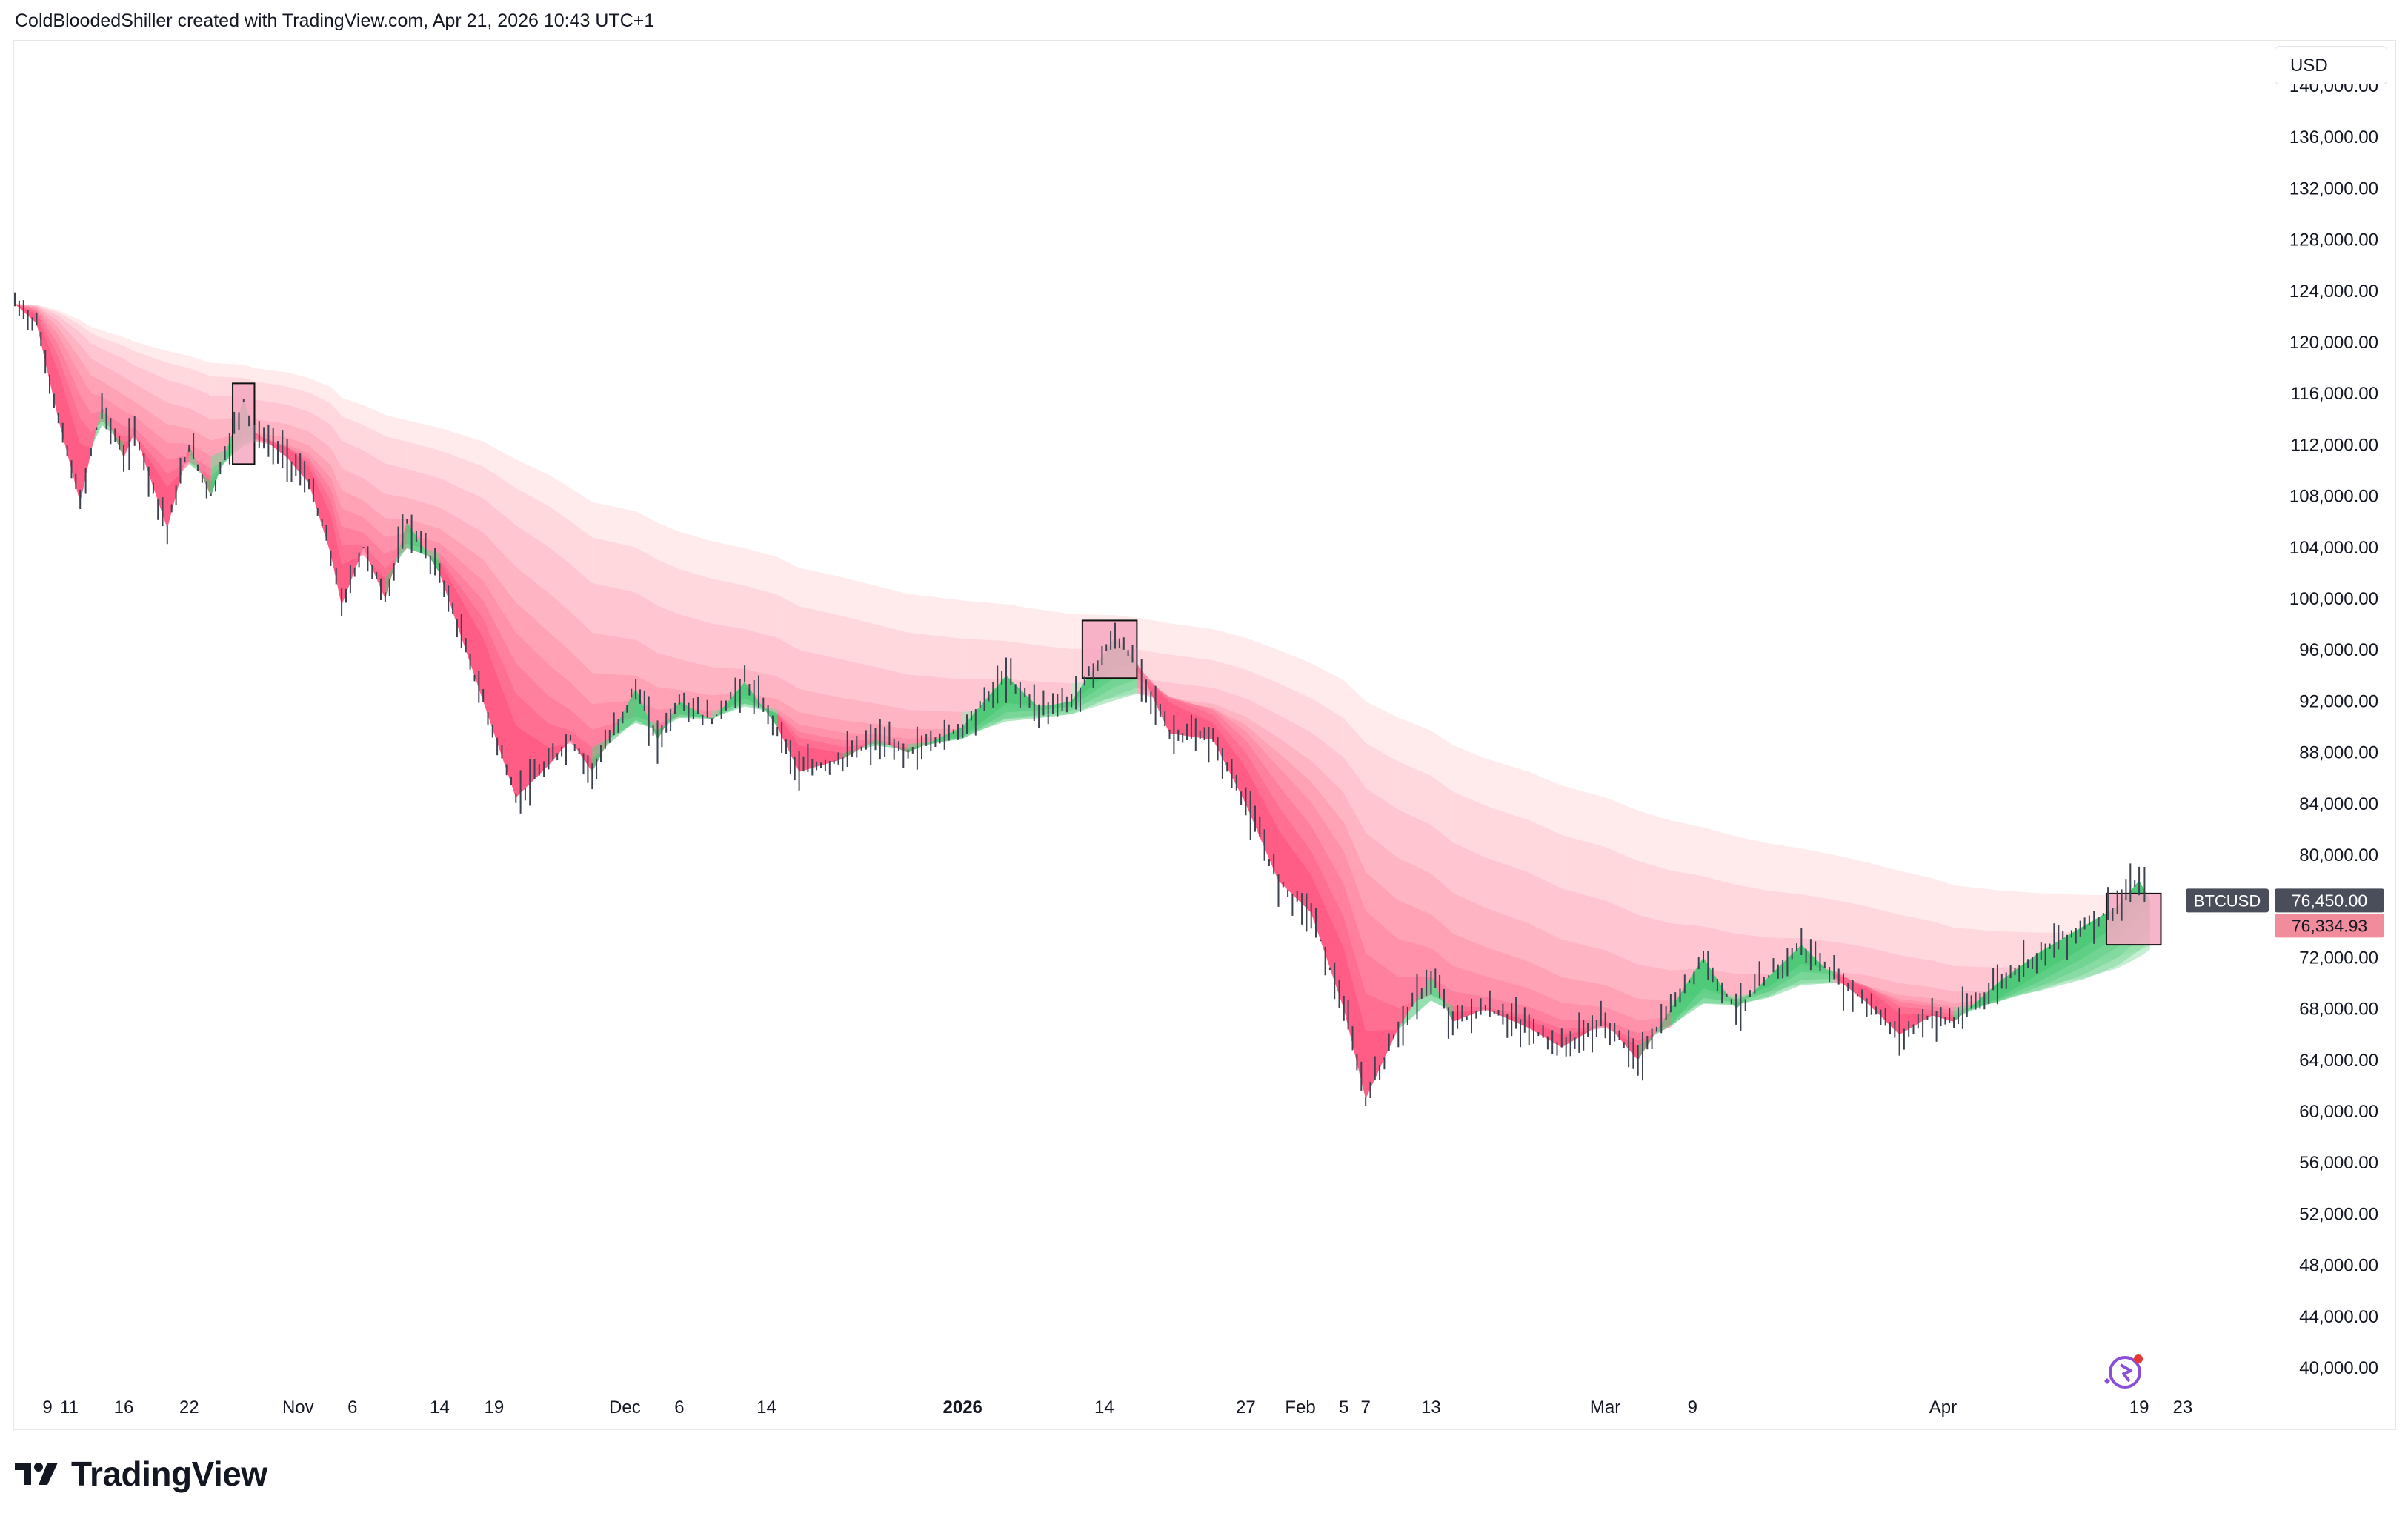 The height and width of the screenshot is (1516, 2408). I want to click on price-tick-label: 80,000.00, so click(2338, 855).